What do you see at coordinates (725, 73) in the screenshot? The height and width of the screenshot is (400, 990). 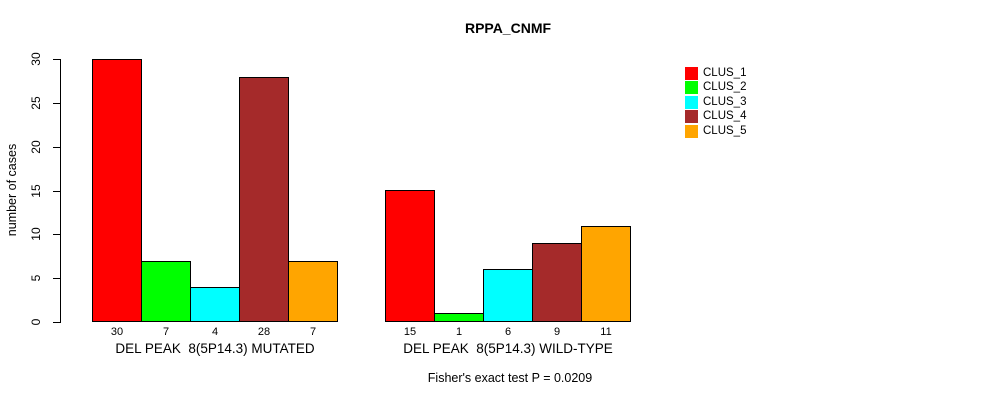 I see `legend-label: CLUS_1` at bounding box center [725, 73].